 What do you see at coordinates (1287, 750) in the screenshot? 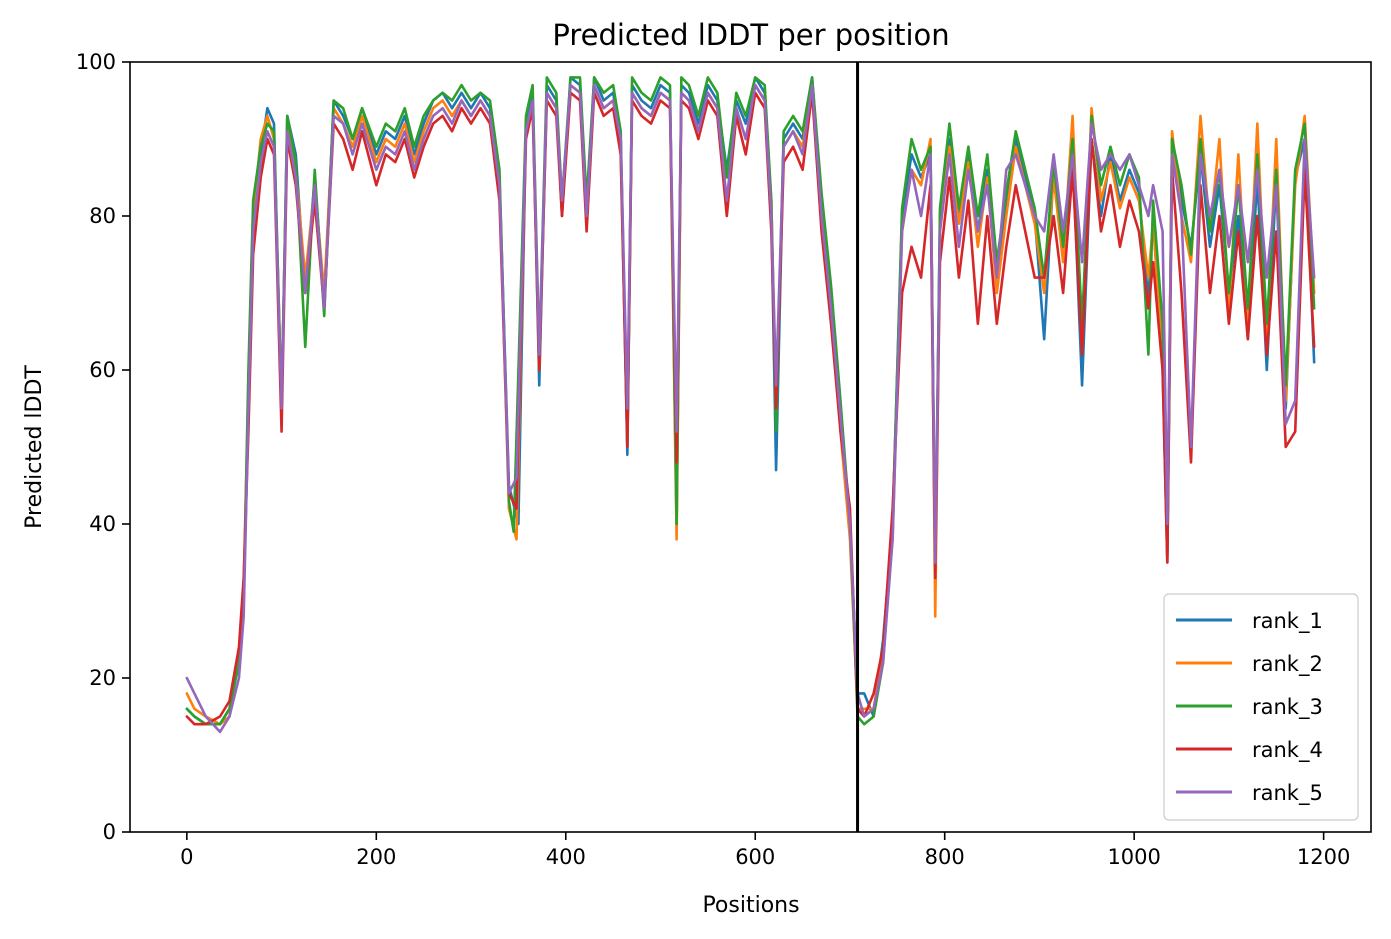
I see `legend-label-rank_4: rank_4` at bounding box center [1287, 750].